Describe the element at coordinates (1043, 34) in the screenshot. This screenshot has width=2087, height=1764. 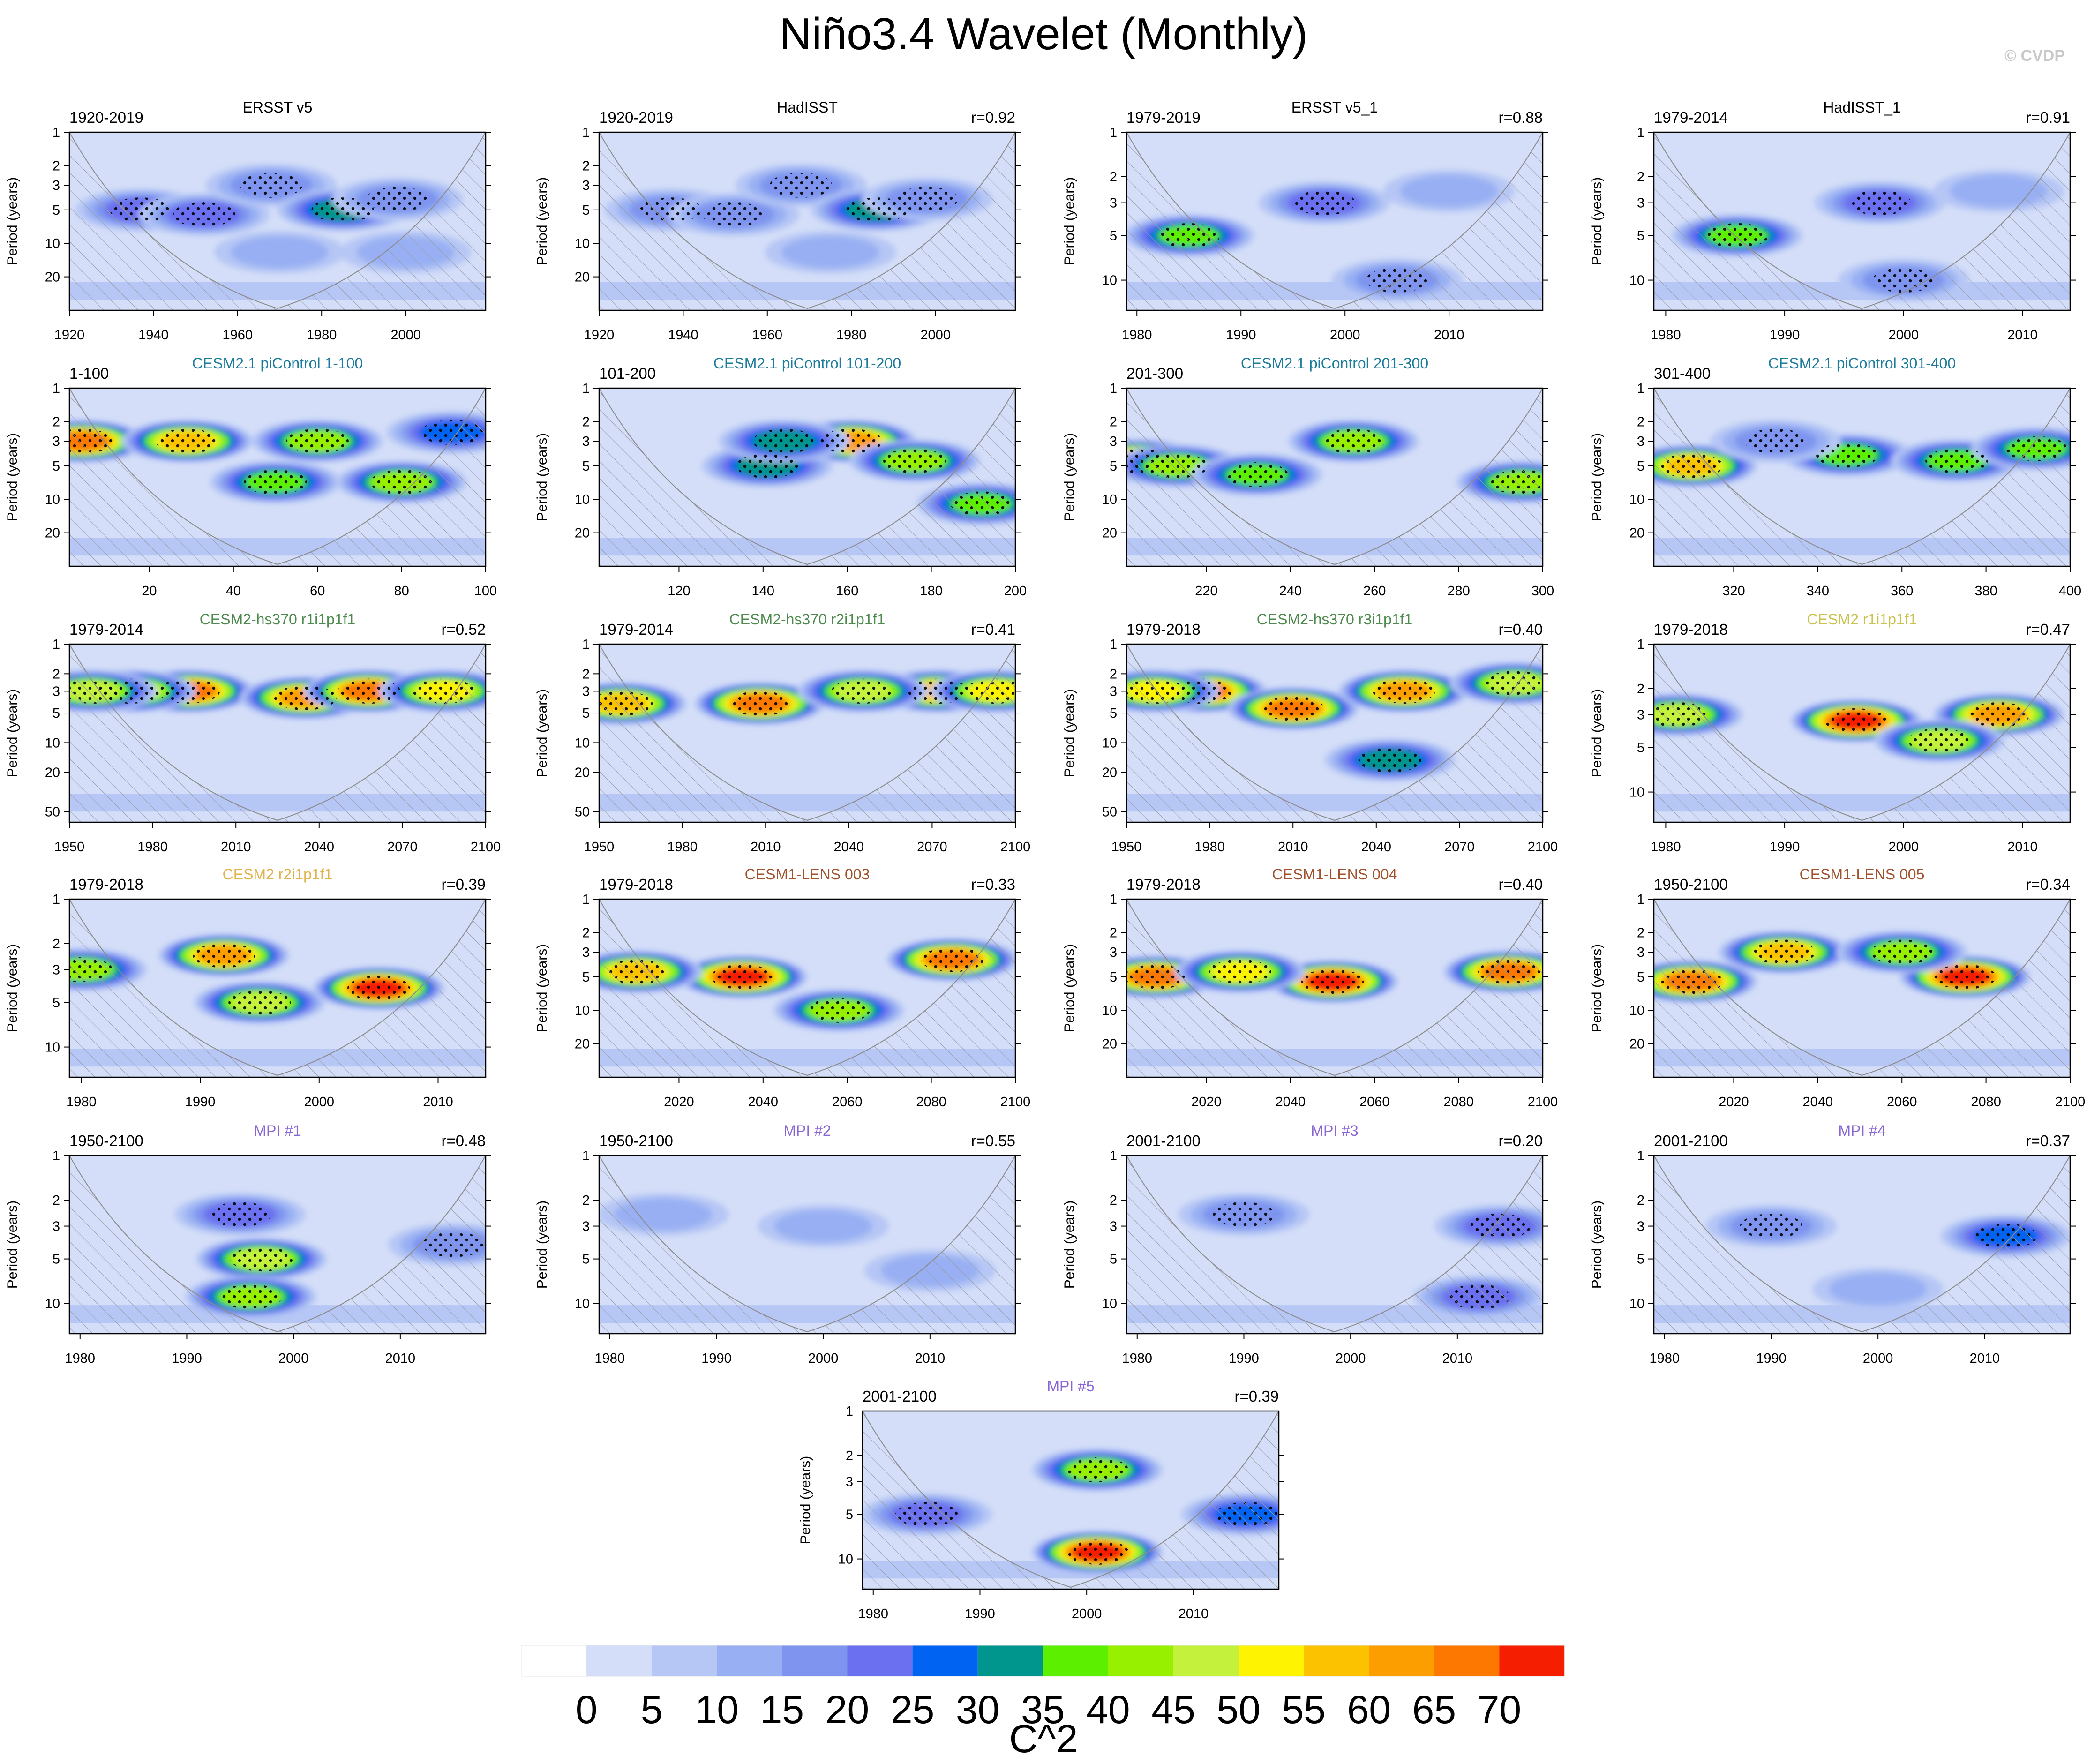
I see `main-title: Niño3.4 Wavelet (Monthly)` at that location.